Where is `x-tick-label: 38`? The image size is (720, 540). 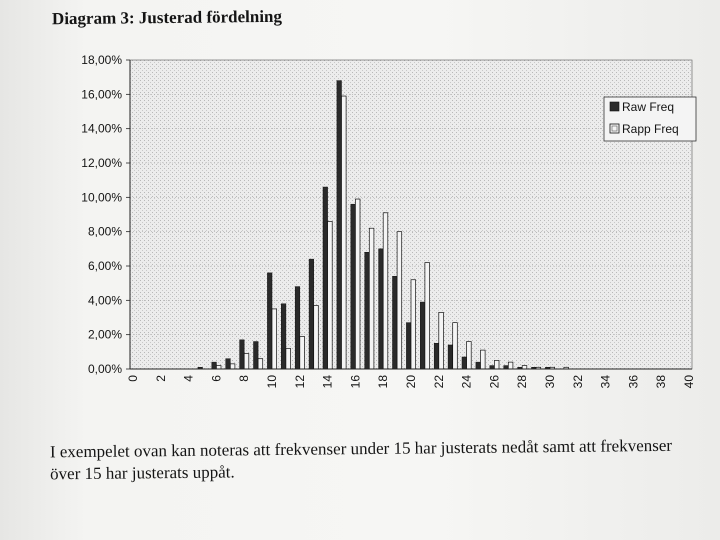 x-tick-label: 38 is located at coordinates (661, 382).